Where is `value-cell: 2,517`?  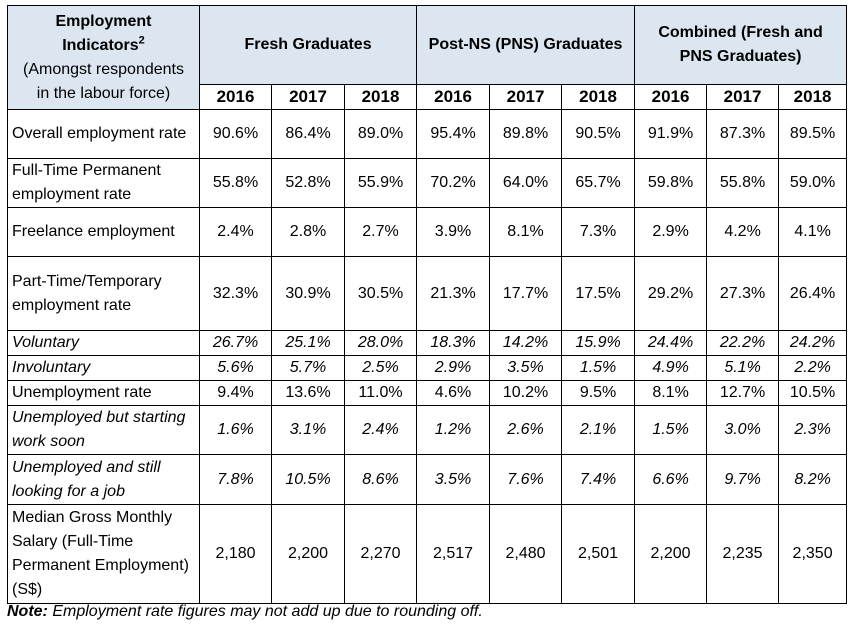 value-cell: 2,517 is located at coordinates (453, 554).